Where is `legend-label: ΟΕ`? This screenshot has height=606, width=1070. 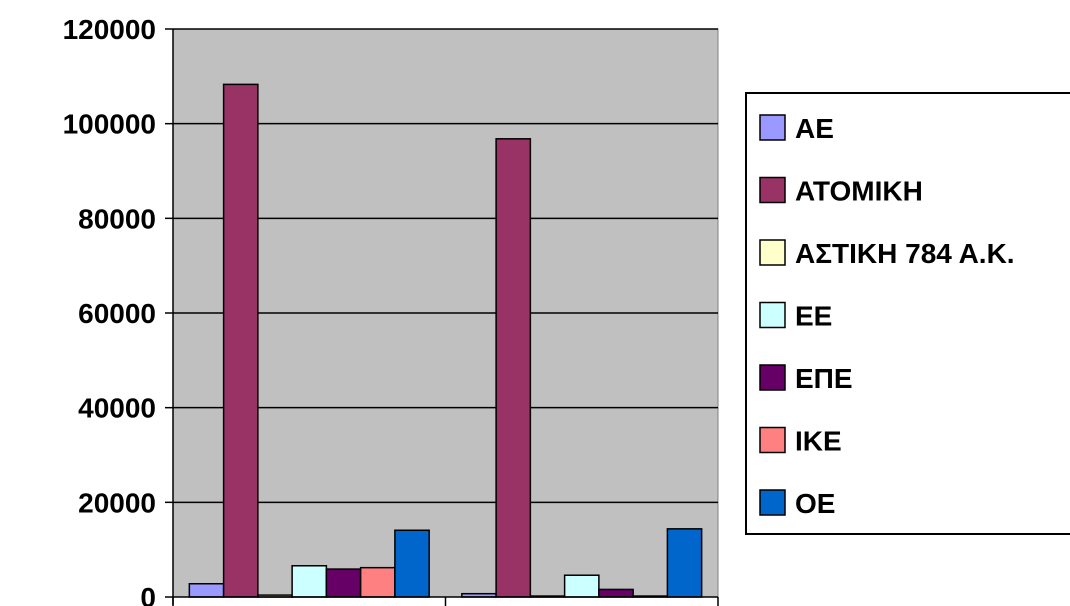 legend-label: ΟΕ is located at coordinates (815, 503).